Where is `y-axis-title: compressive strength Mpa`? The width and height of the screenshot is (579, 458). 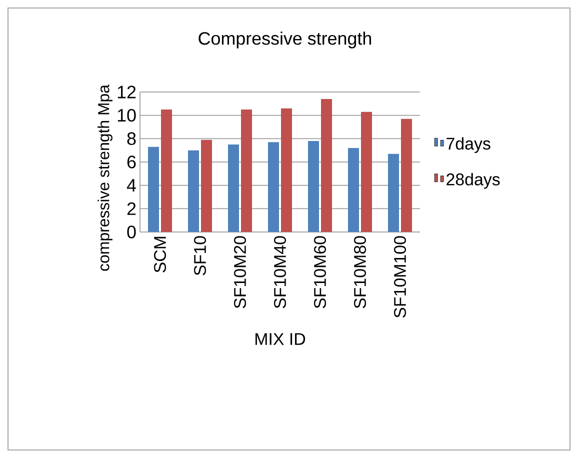
y-axis-title: compressive strength Mpa is located at coordinates (105, 177).